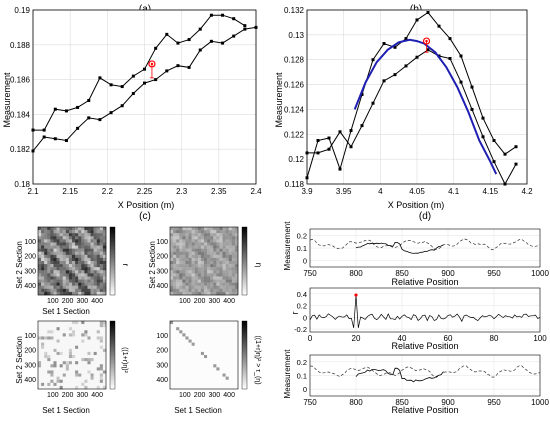 The width and height of the screenshot is (550, 421). Describe the element at coordinates (402, 273) in the screenshot. I see `d1-xtick-label: 850` at that location.